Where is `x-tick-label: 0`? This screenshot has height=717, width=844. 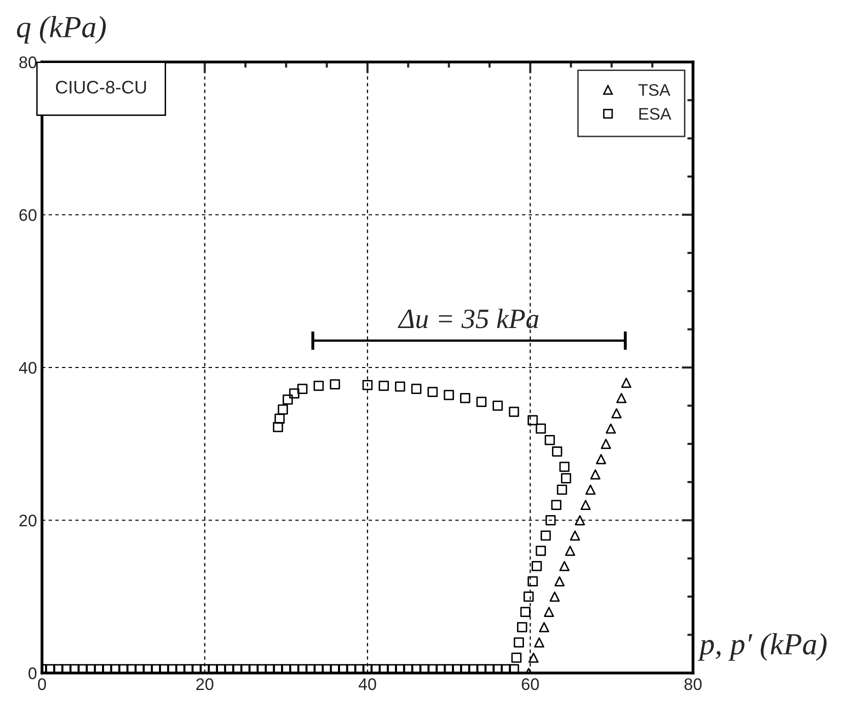
x-tick-label: 0 is located at coordinates (42, 684).